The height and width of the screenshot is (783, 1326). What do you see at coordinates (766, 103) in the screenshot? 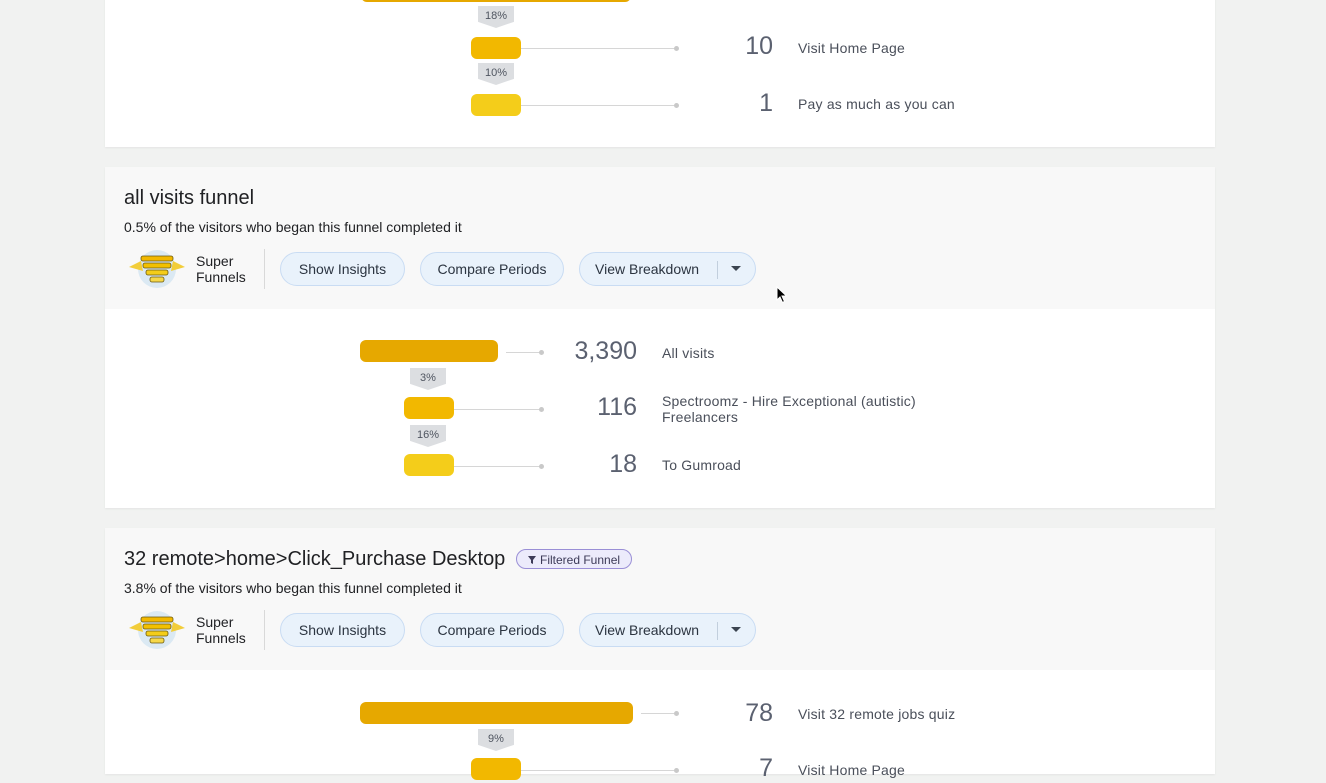
I see `step-count: 1` at bounding box center [766, 103].